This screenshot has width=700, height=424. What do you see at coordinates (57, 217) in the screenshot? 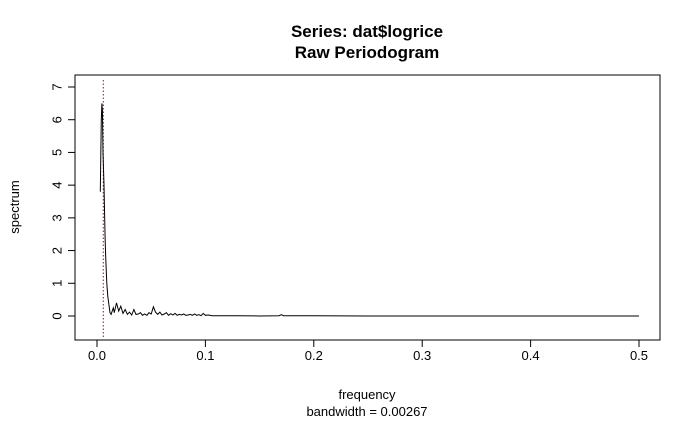
I see `y-tick-label: 3` at bounding box center [57, 217].